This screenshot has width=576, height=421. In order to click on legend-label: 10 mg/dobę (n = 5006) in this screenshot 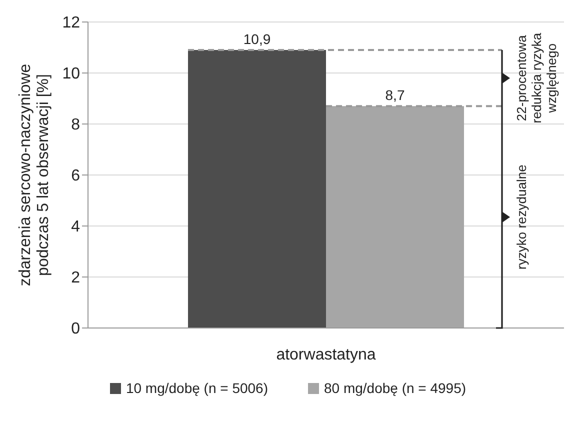, I will do `click(196, 388)`.